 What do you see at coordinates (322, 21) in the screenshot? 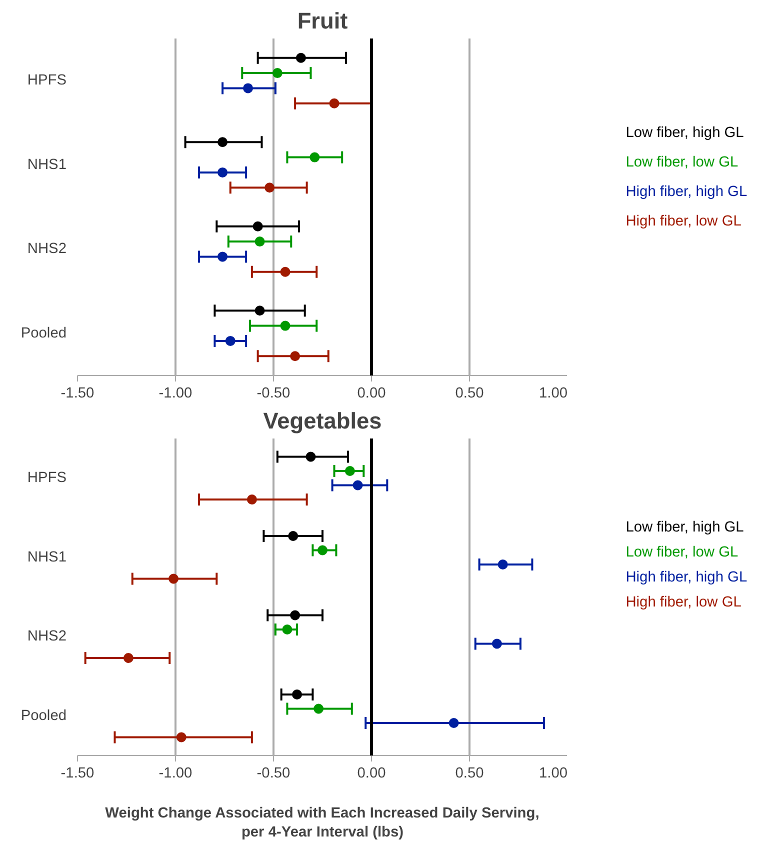
I see `chart-title: Fruit` at bounding box center [322, 21].